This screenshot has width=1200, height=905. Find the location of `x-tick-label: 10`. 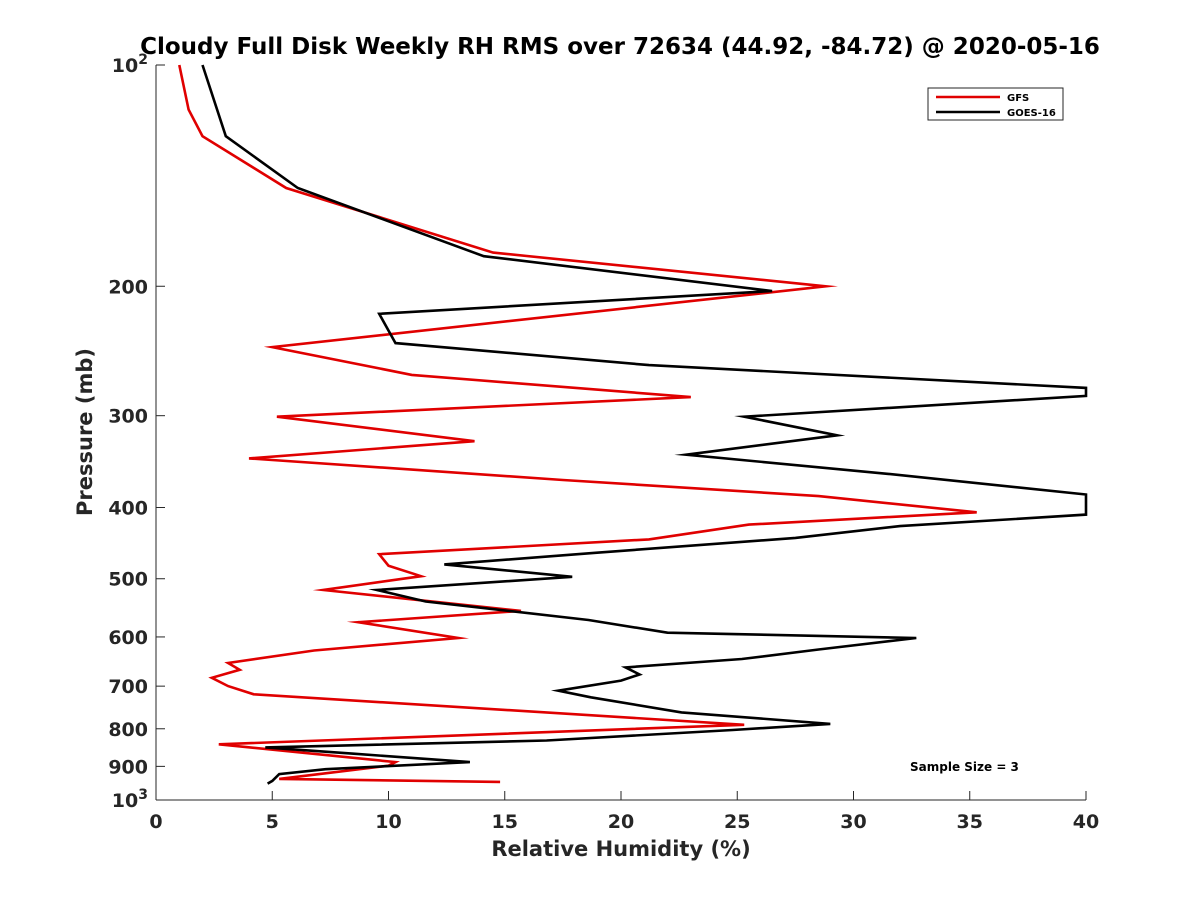

x-tick-label: 10 is located at coordinates (388, 822).